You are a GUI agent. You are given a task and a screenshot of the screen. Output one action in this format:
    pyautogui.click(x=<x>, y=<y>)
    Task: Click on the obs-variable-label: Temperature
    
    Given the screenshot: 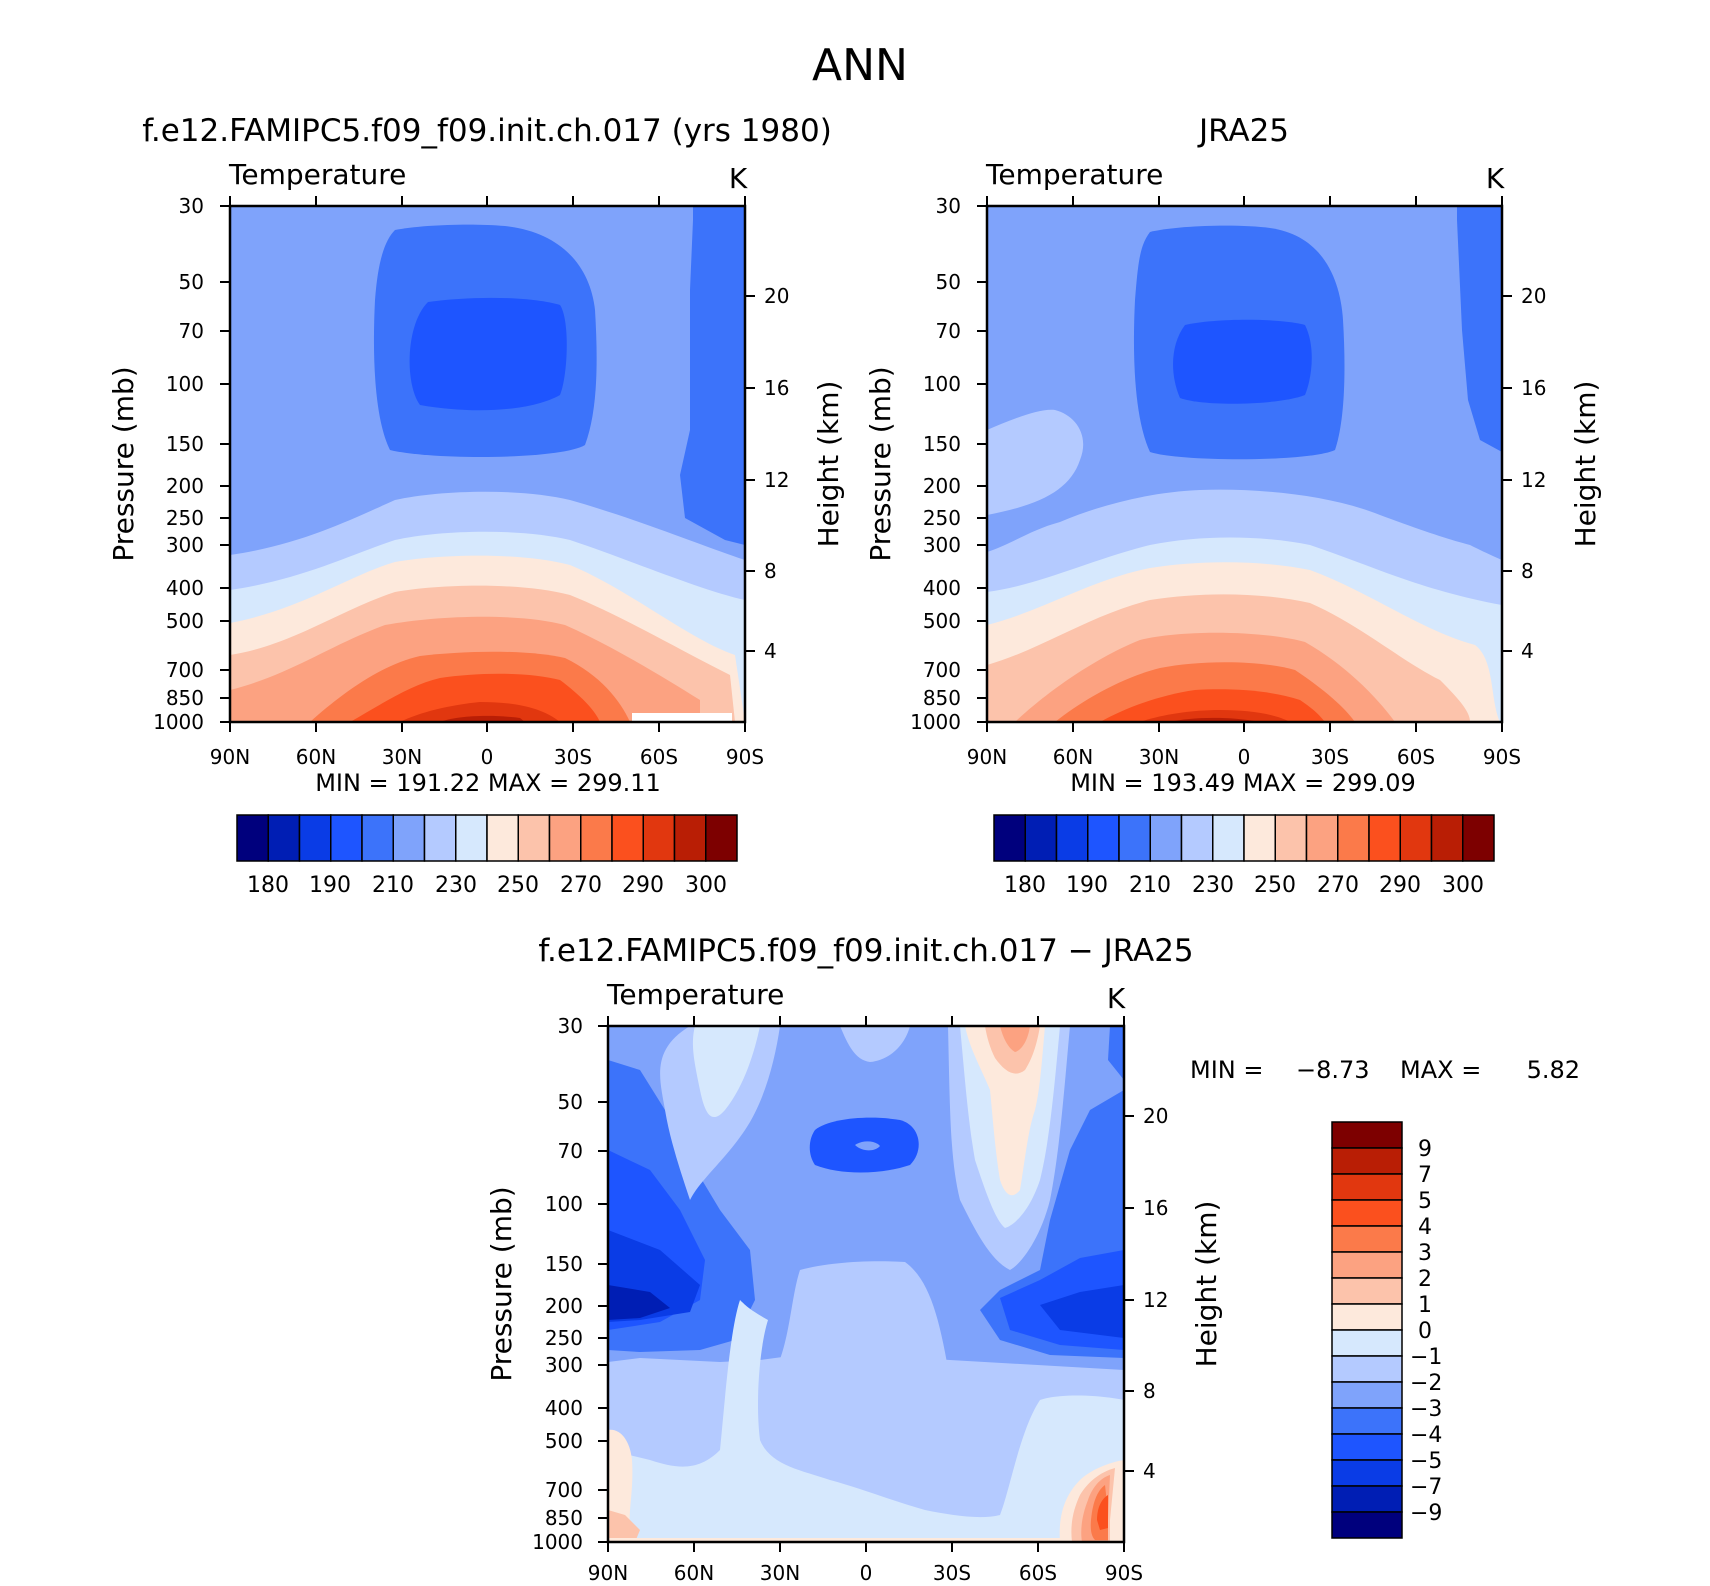 What is the action you would take?
    pyautogui.click(x=1074, y=174)
    